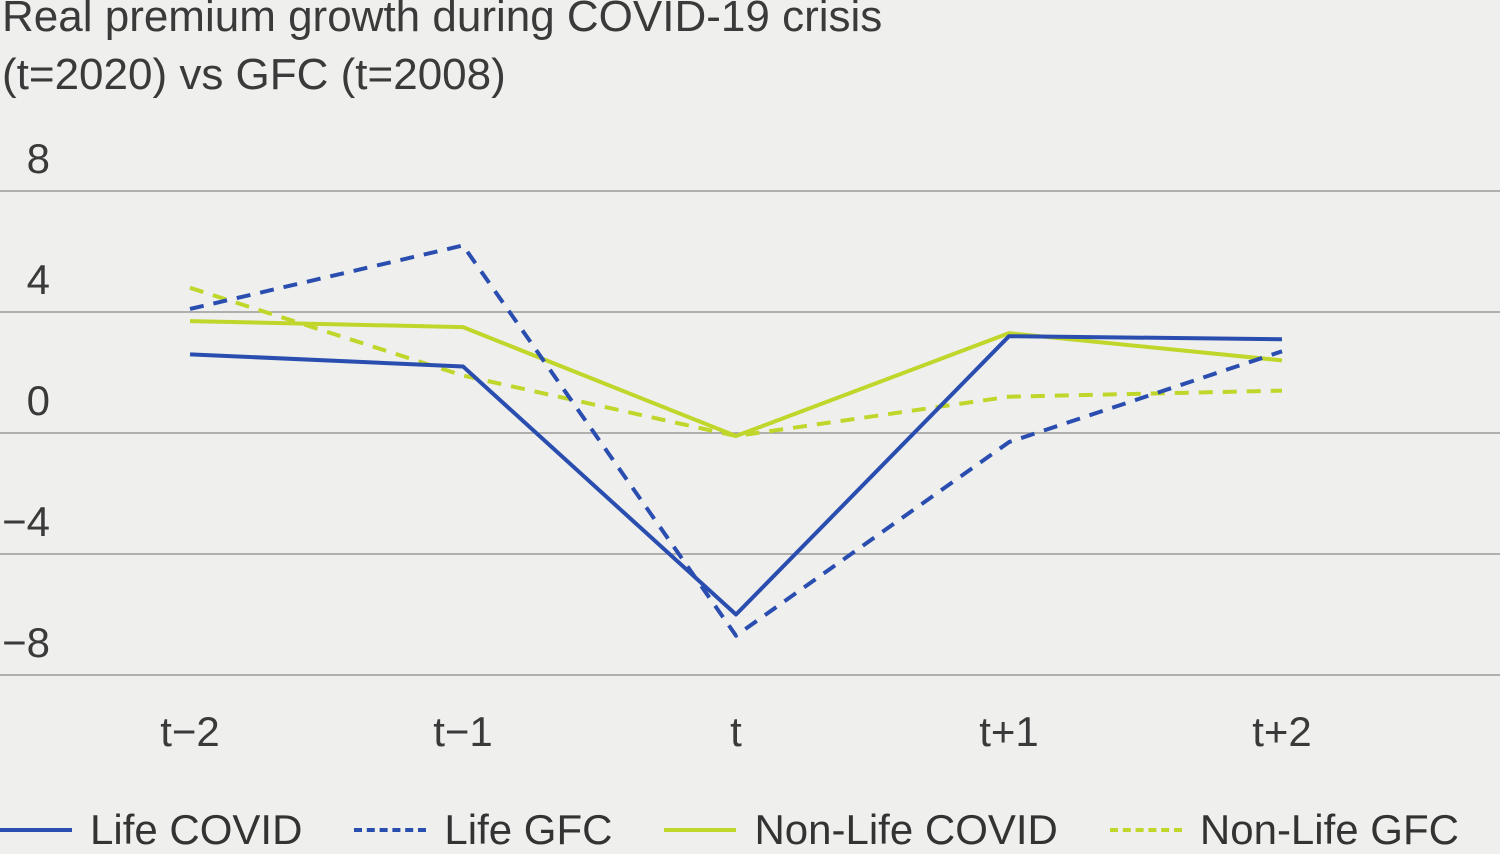 The image size is (1500, 854). Describe the element at coordinates (736, 379) in the screenshot. I see `series-line-non-life-covid` at that location.